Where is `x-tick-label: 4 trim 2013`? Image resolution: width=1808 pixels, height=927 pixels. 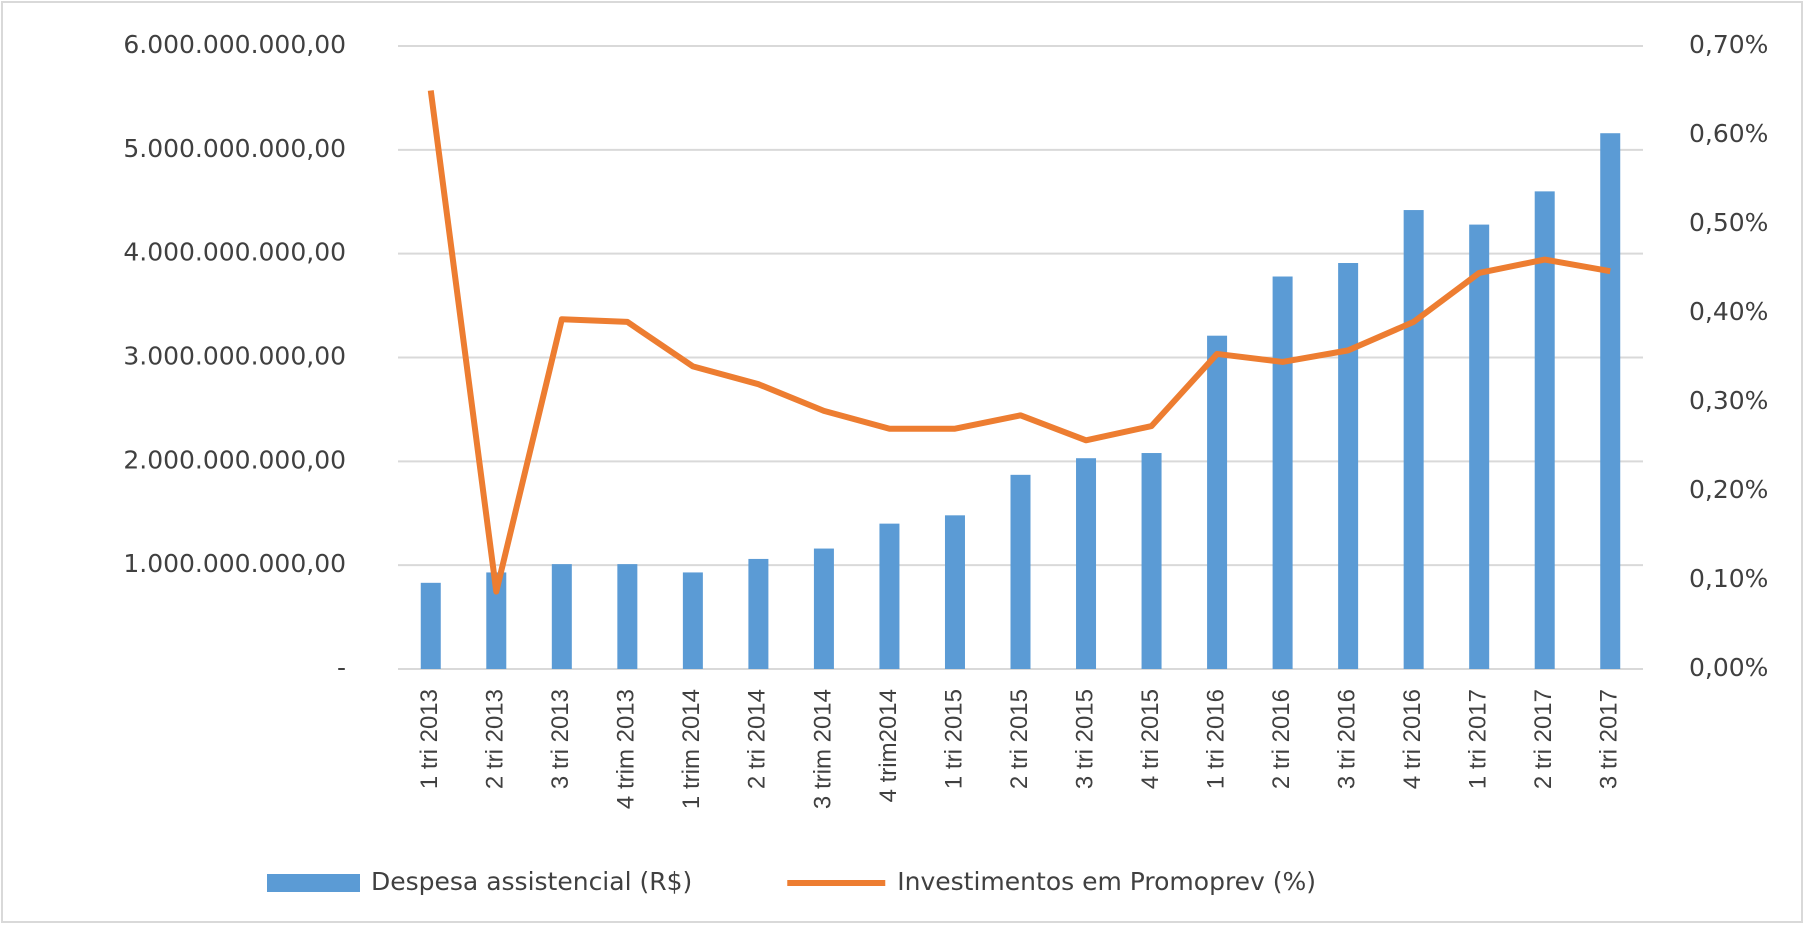
x-tick-label: 4 trim 2013 is located at coordinates (626, 749).